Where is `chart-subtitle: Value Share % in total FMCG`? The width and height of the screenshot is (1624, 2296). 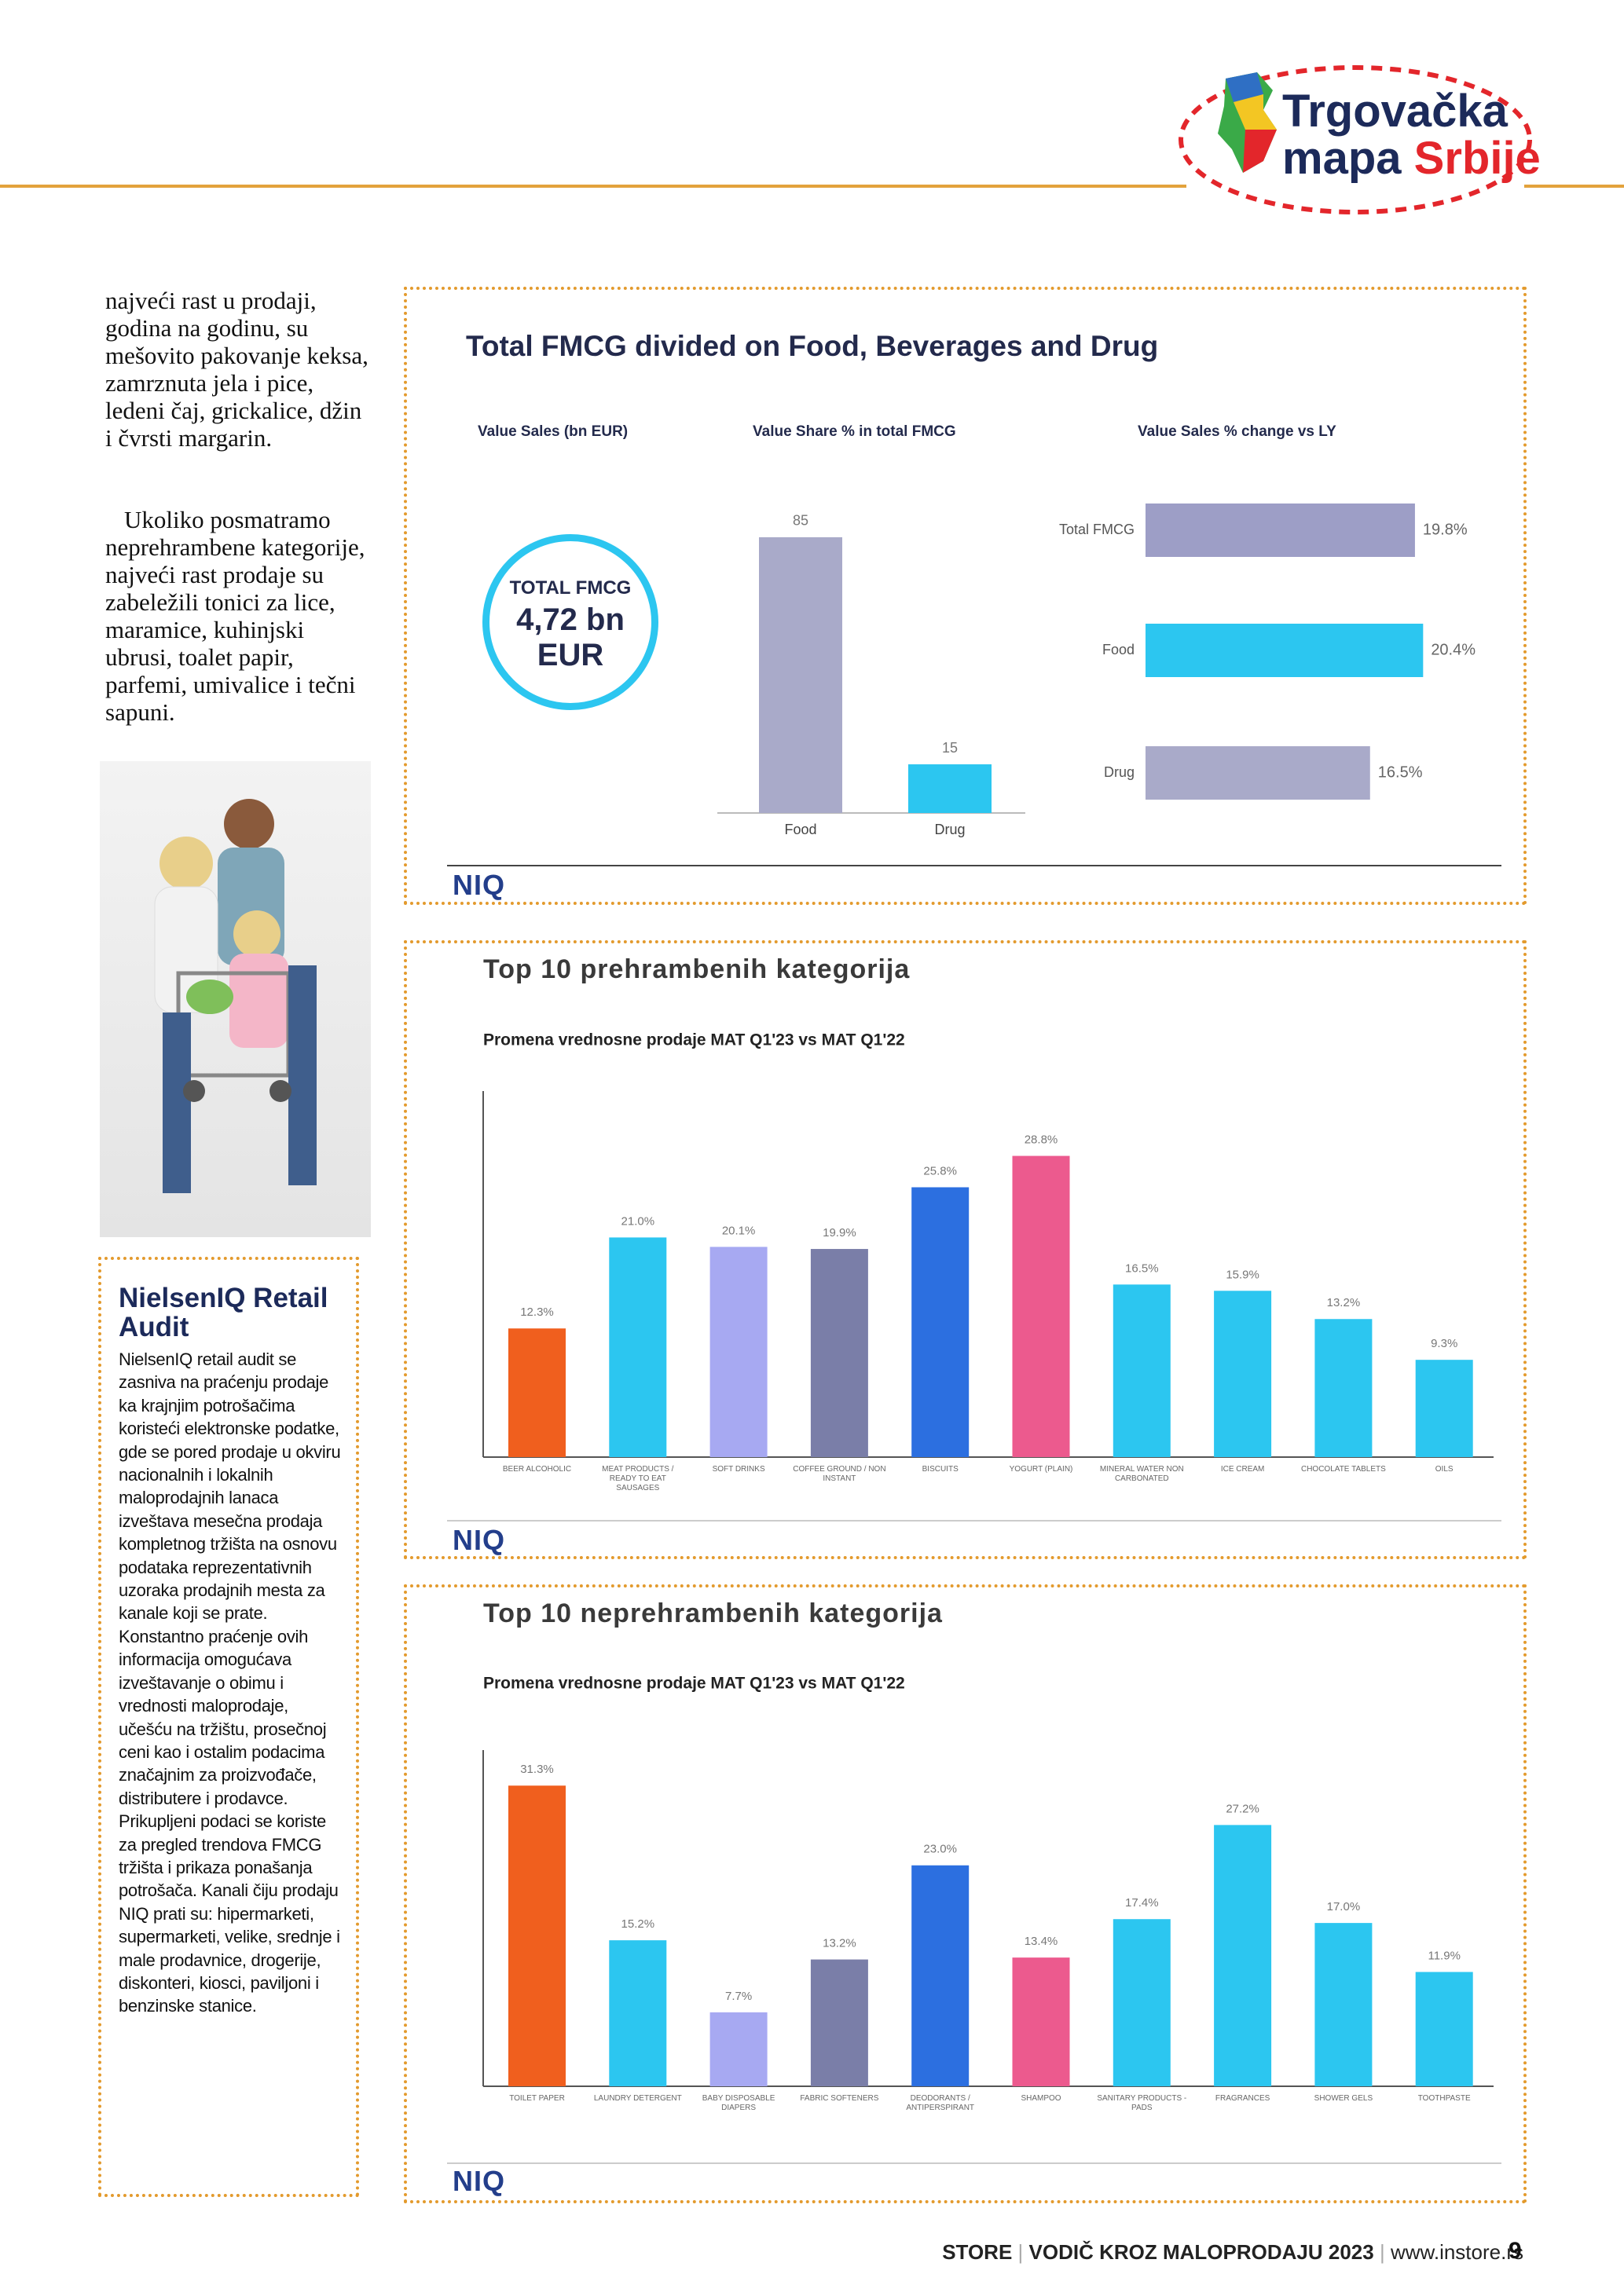 chart-subtitle: Value Share % in total FMCG is located at coordinates (854, 432).